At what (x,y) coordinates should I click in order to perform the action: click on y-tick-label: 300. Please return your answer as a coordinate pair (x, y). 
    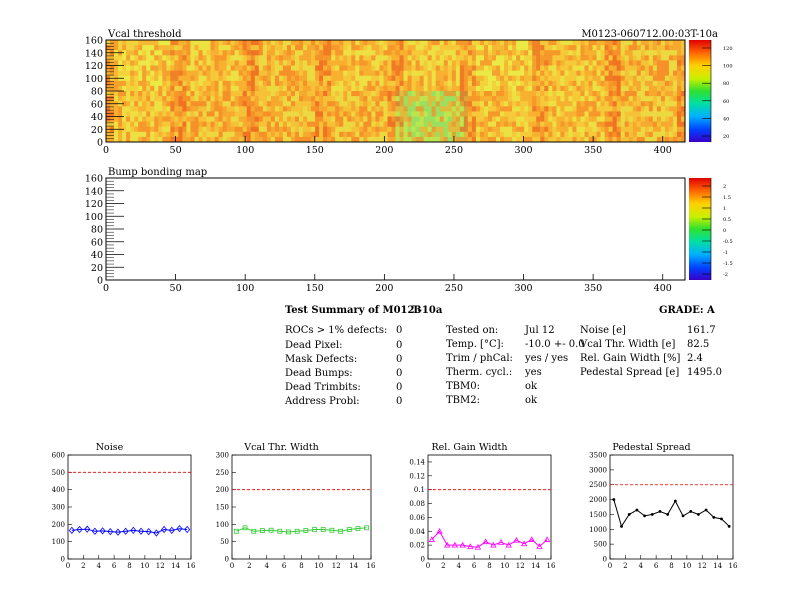
    Looking at the image, I should click on (222, 456).